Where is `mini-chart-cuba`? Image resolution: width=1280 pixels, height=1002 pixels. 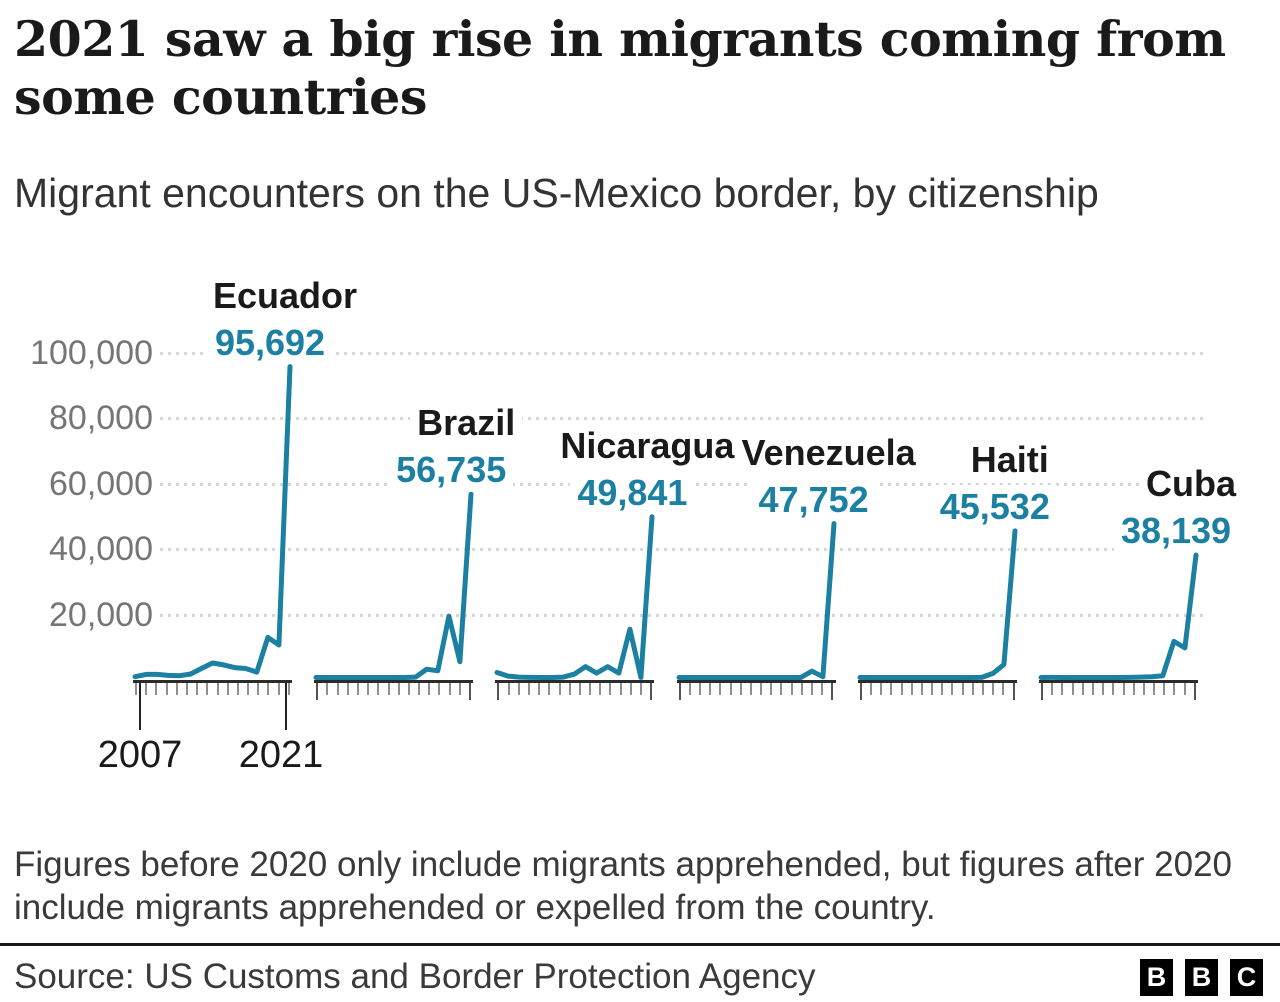
mini-chart-cuba is located at coordinates (1118, 550).